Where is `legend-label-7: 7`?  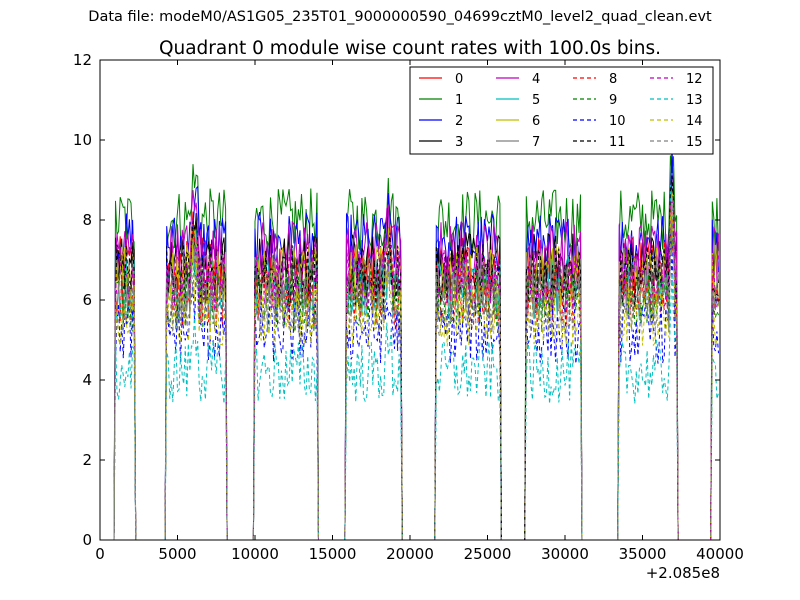
legend-label-7: 7 is located at coordinates (536, 142).